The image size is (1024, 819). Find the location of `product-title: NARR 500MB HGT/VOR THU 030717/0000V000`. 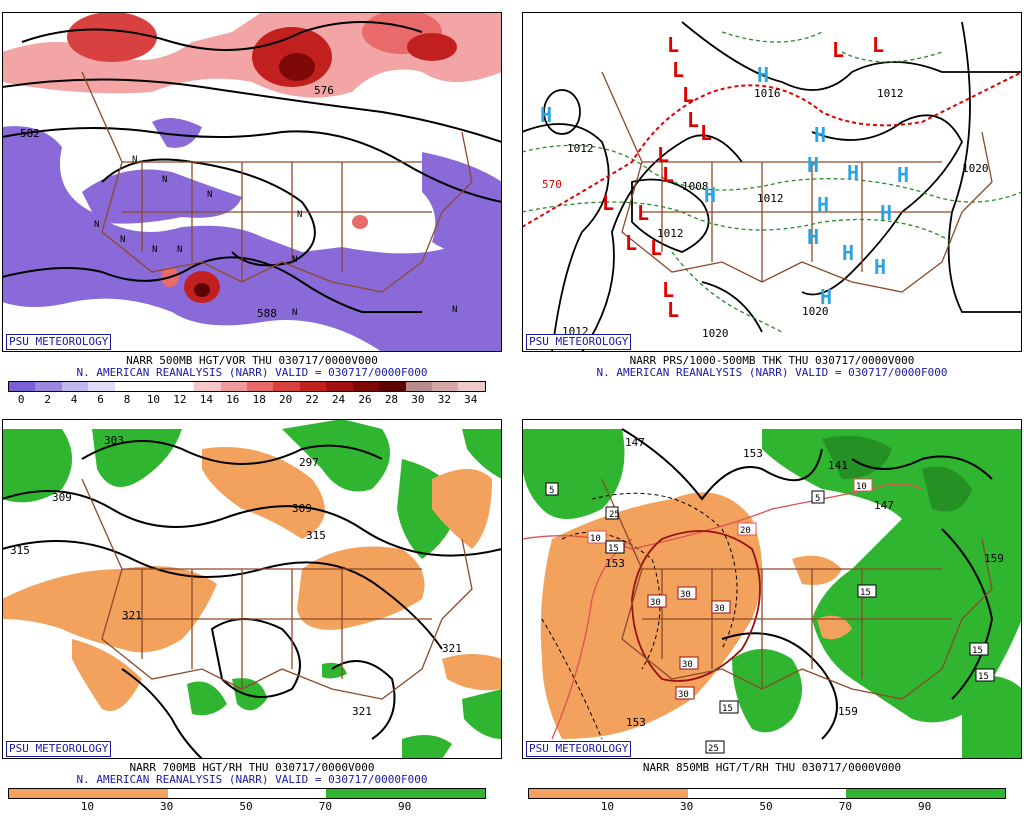

product-title: NARR 500MB HGT/VOR THU 030717/0000V000 is located at coordinates (252, 360).